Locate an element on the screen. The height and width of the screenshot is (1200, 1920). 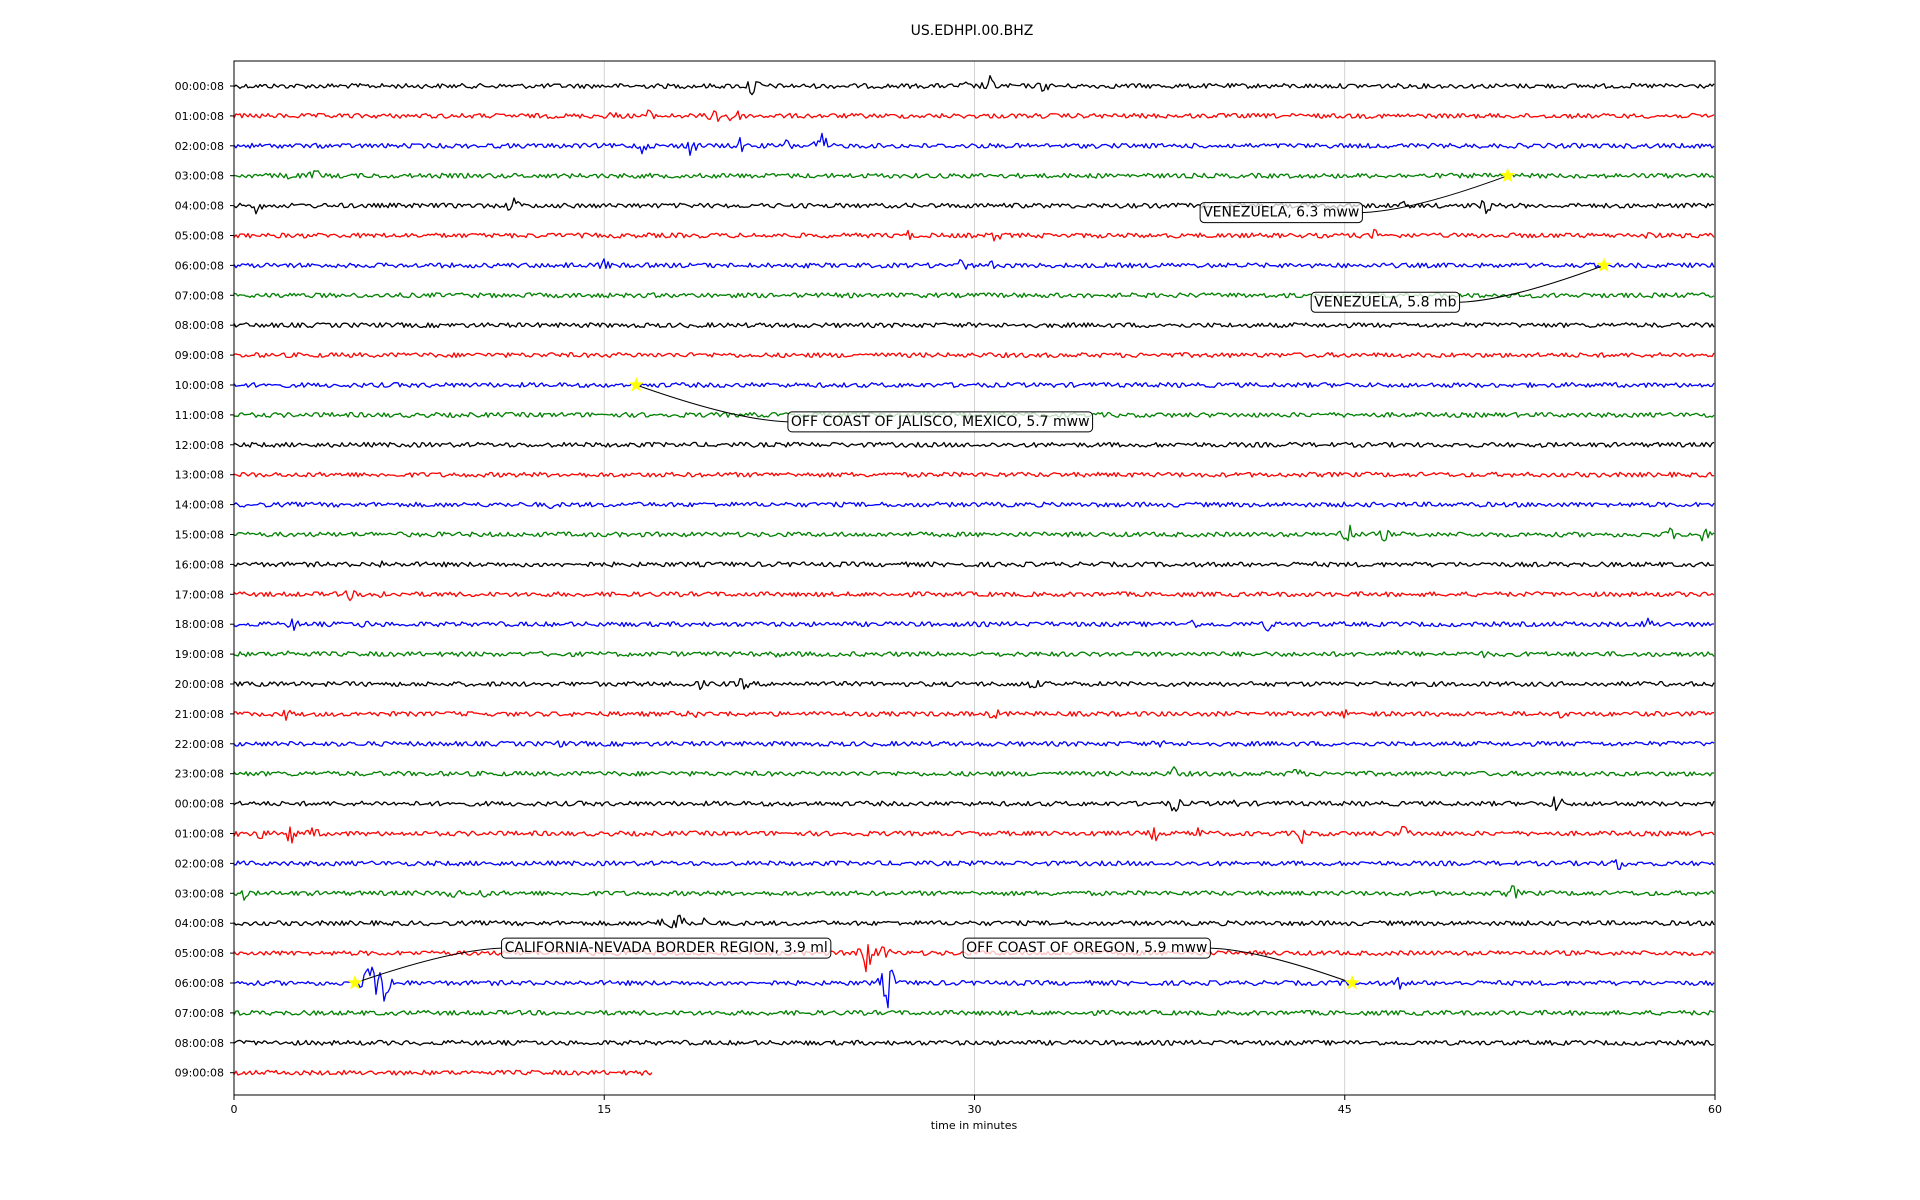
annotation-label: VENEZUELA, 5.8 mb is located at coordinates (1385, 302).